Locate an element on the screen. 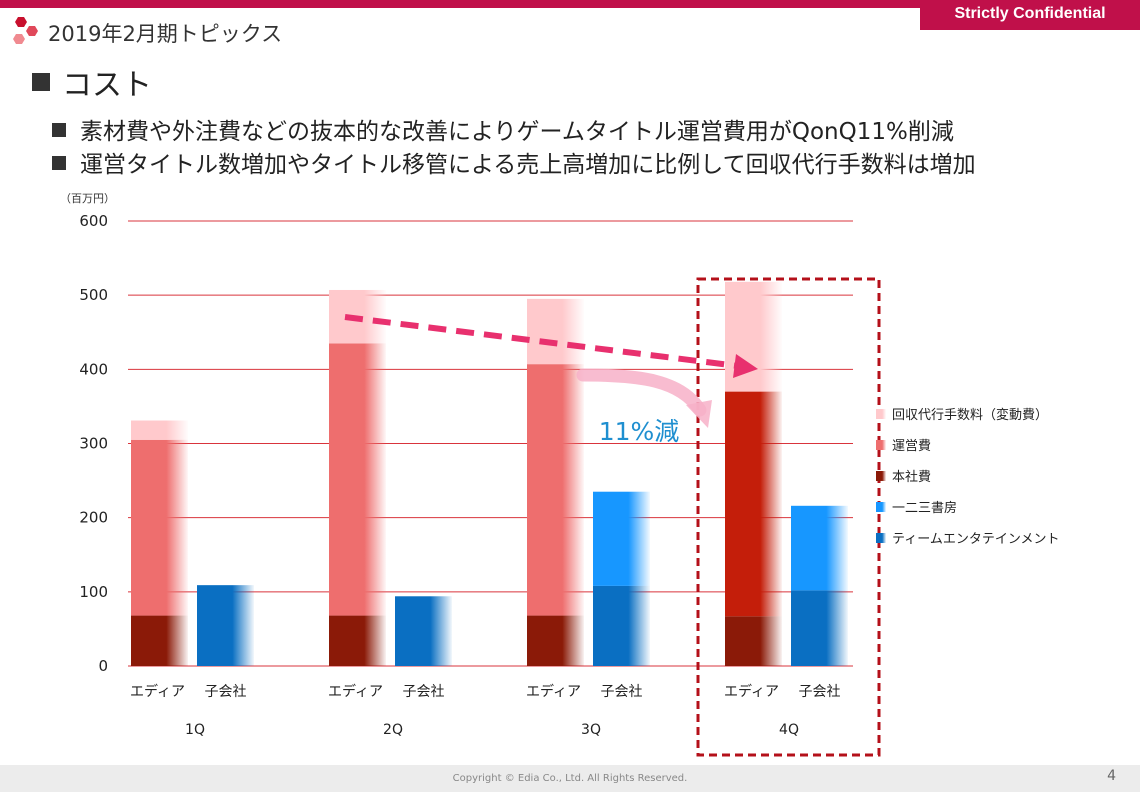  confidential-badge: Strictly Confidential is located at coordinates (1030, 15).